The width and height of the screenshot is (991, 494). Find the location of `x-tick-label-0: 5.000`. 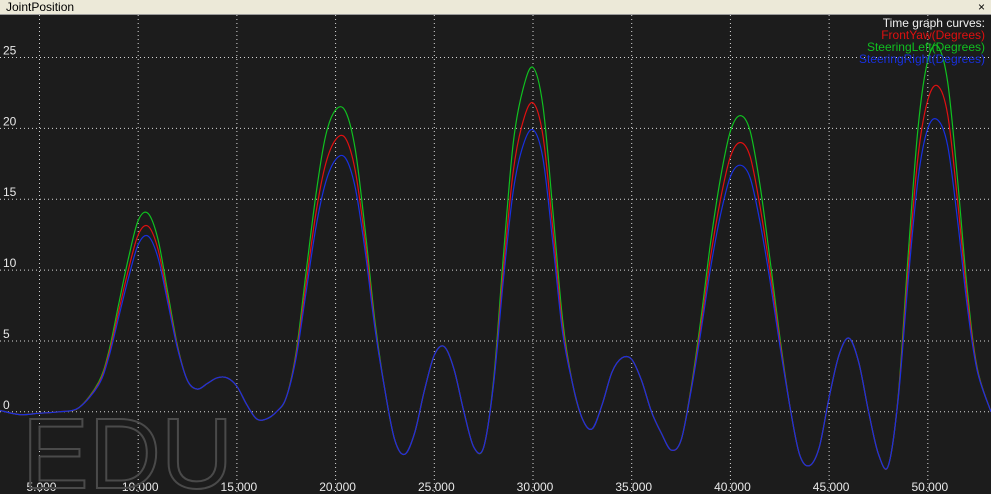

x-tick-label-0: 5.000 is located at coordinates (41, 487).